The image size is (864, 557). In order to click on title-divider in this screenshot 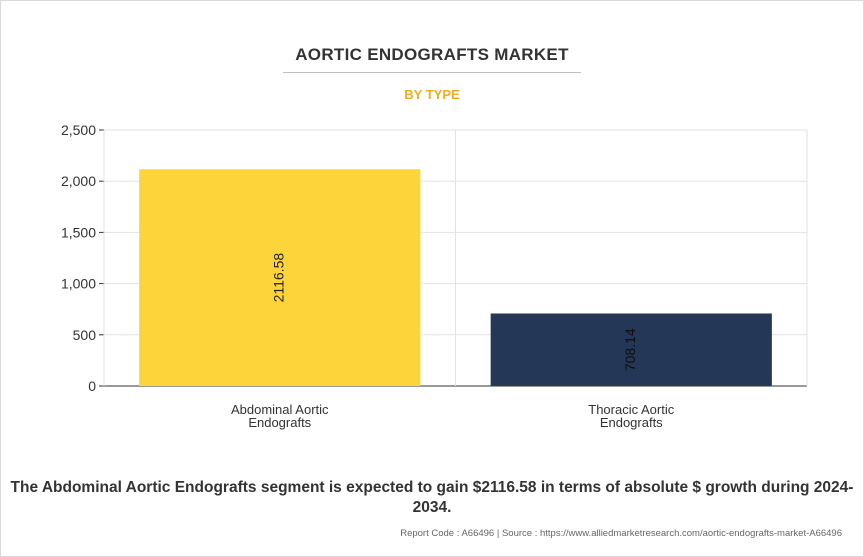, I will do `click(432, 72)`.